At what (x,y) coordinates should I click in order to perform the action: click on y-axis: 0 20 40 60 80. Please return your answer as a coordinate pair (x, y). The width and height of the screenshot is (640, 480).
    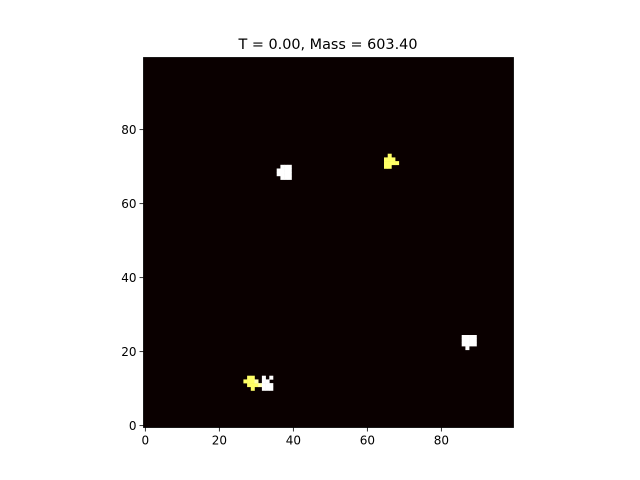
    Looking at the image, I should click on (132, 278).